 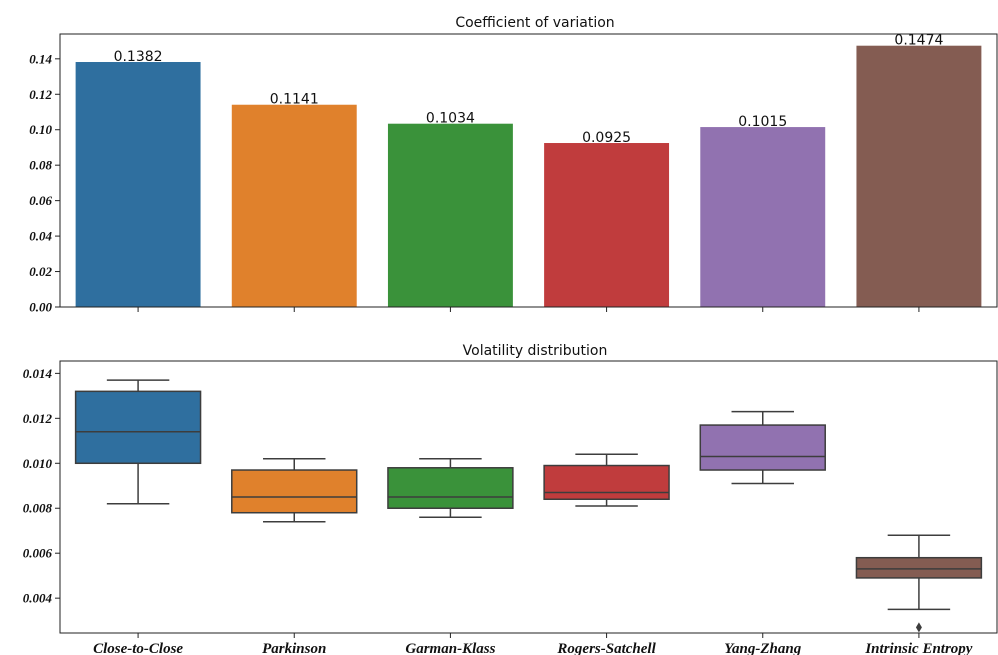 What do you see at coordinates (762, 648) in the screenshot?
I see `x-tick-label: Yang-Zhang` at bounding box center [762, 648].